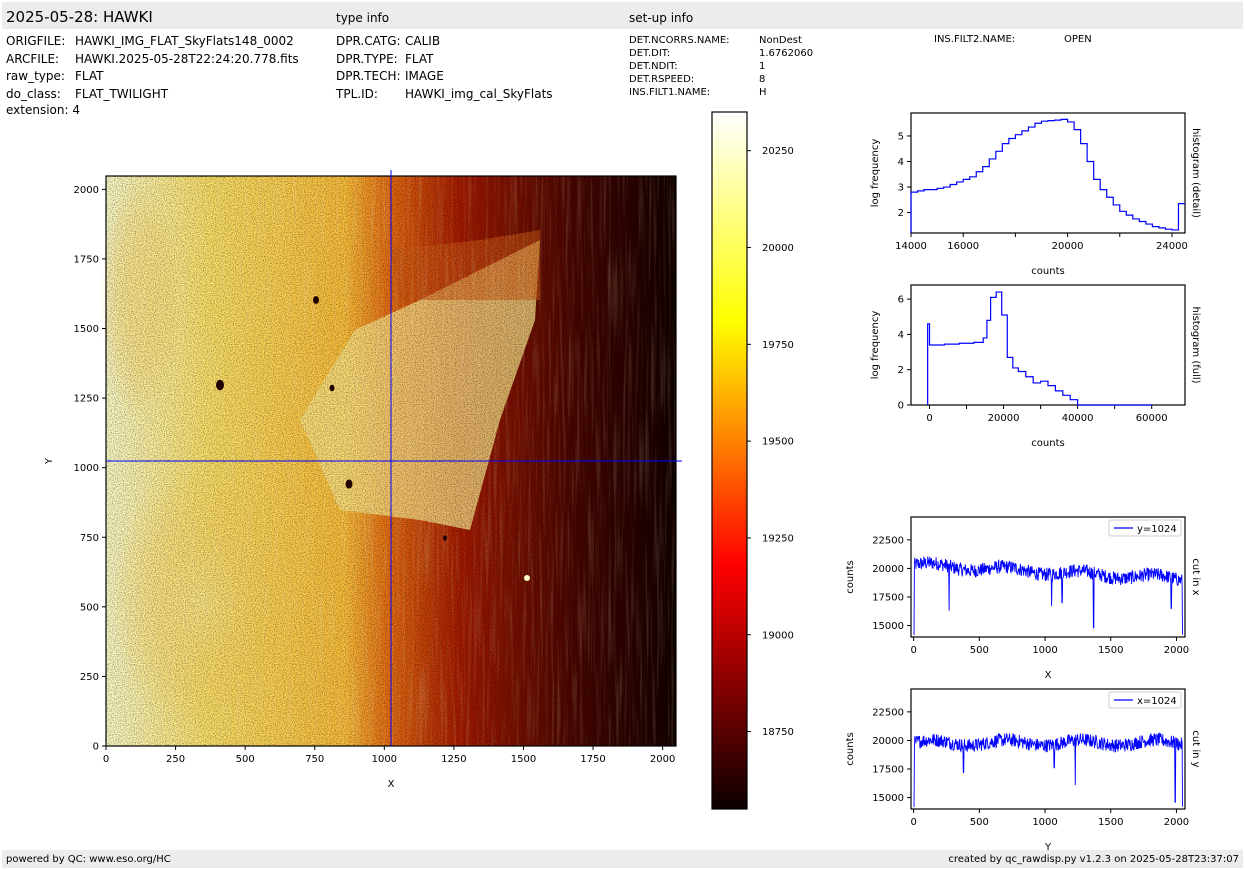 This screenshot has width=1245, height=870. What do you see at coordinates (592, 759) in the screenshot?
I see `image-xtick-label: 1750` at bounding box center [592, 759].